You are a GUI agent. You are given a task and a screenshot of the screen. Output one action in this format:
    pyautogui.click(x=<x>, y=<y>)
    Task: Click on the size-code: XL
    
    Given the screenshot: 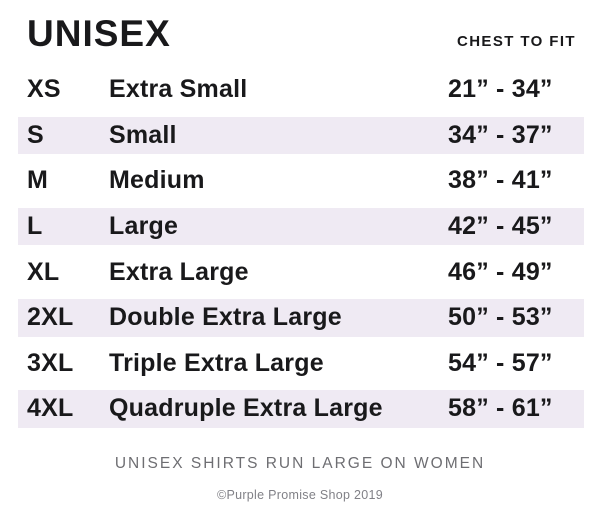 What is the action you would take?
    pyautogui.click(x=43, y=271)
    